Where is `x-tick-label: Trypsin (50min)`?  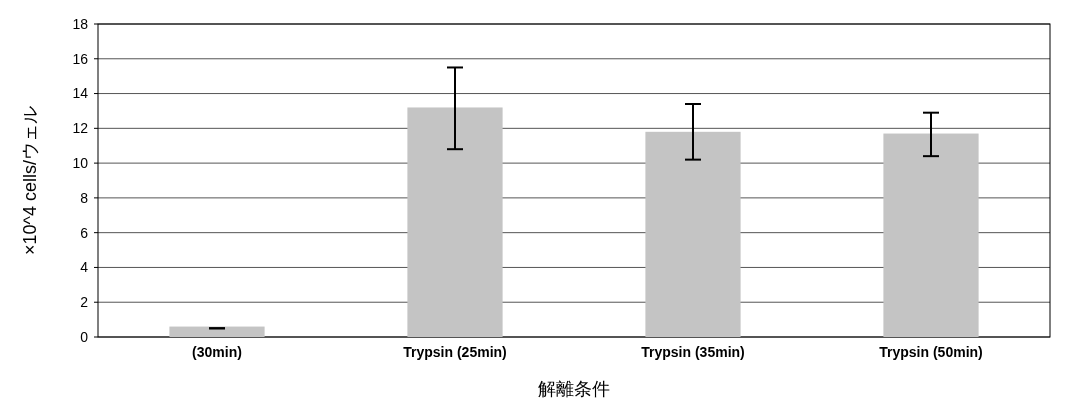 x-tick-label: Trypsin (50min) is located at coordinates (931, 352).